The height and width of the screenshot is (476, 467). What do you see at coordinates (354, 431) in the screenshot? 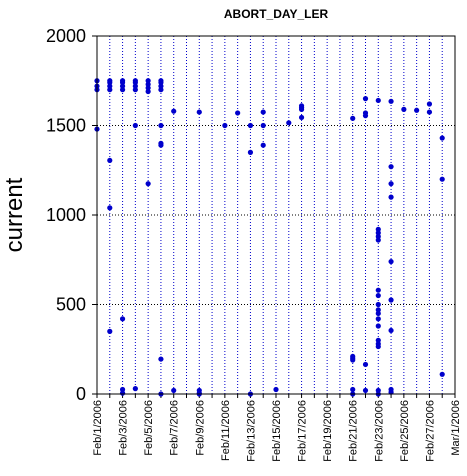
I see `x-tick-label: Feb/21/2006` at bounding box center [354, 431].